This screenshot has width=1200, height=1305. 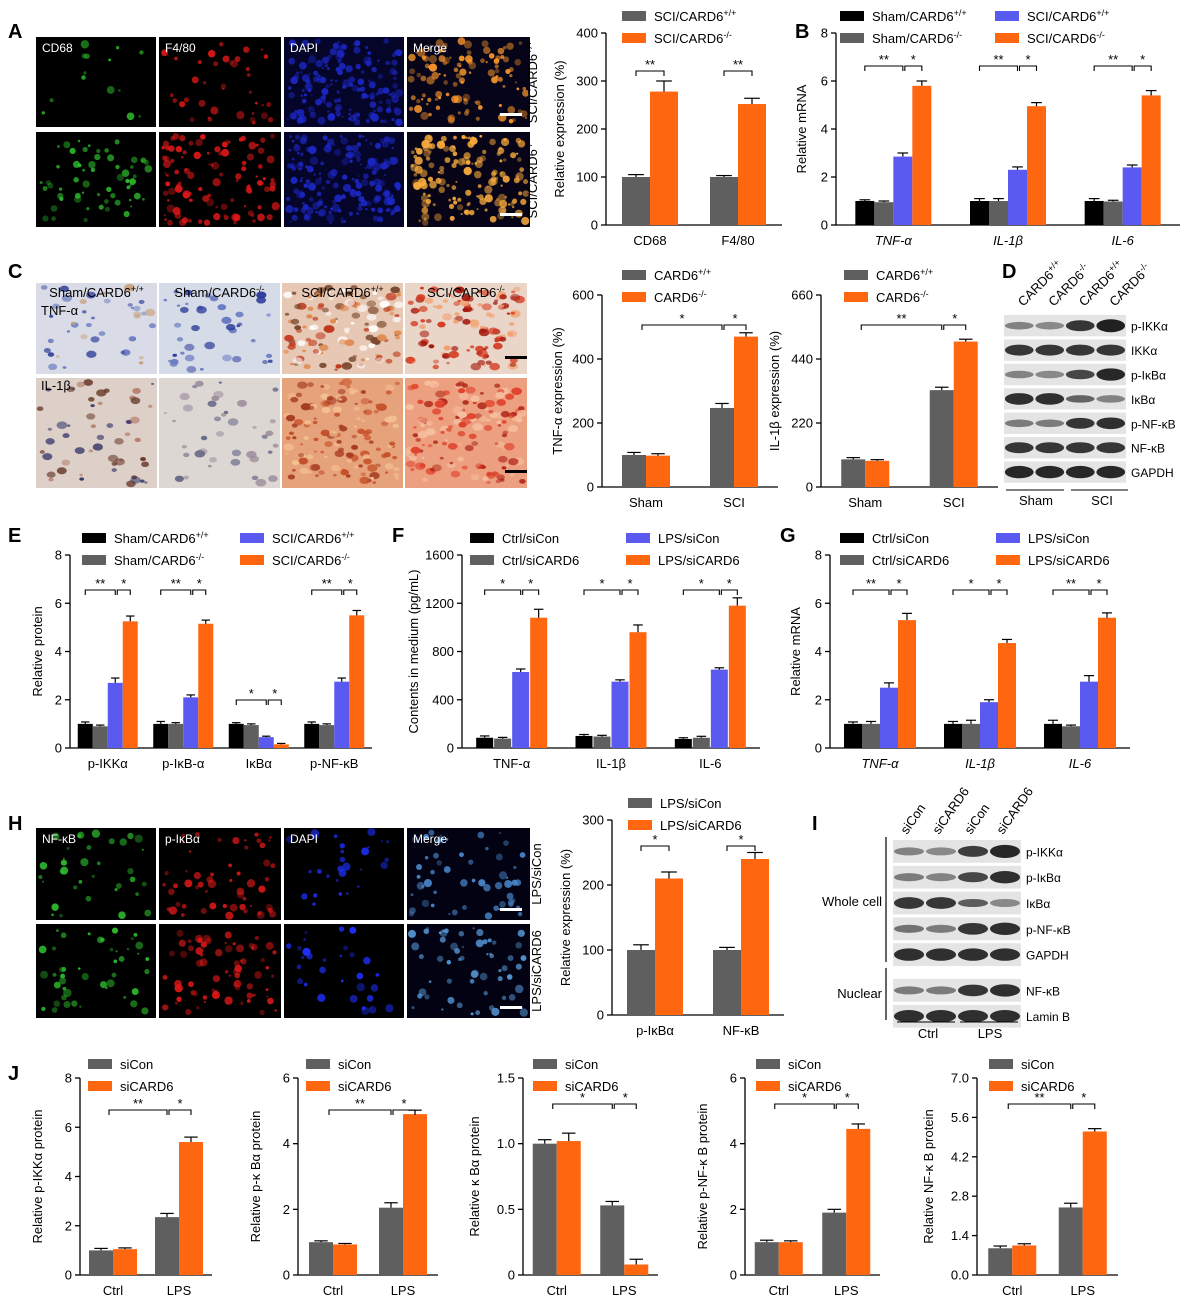 What do you see at coordinates (532, 82) in the screenshot?
I see `row-label: SCI/CARD6+/+` at bounding box center [532, 82].